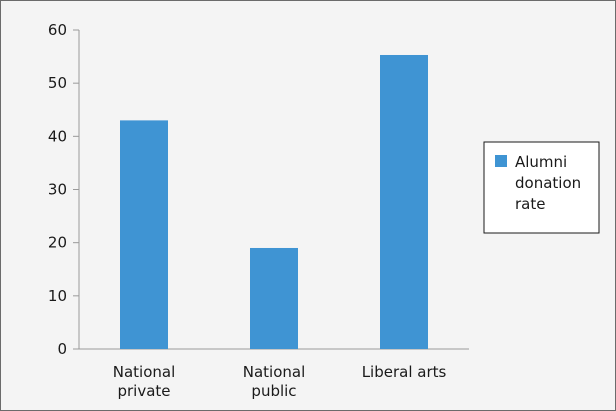 This screenshot has width=616, height=411. What do you see at coordinates (62, 349) in the screenshot?
I see `y-tick-label: 0` at bounding box center [62, 349].